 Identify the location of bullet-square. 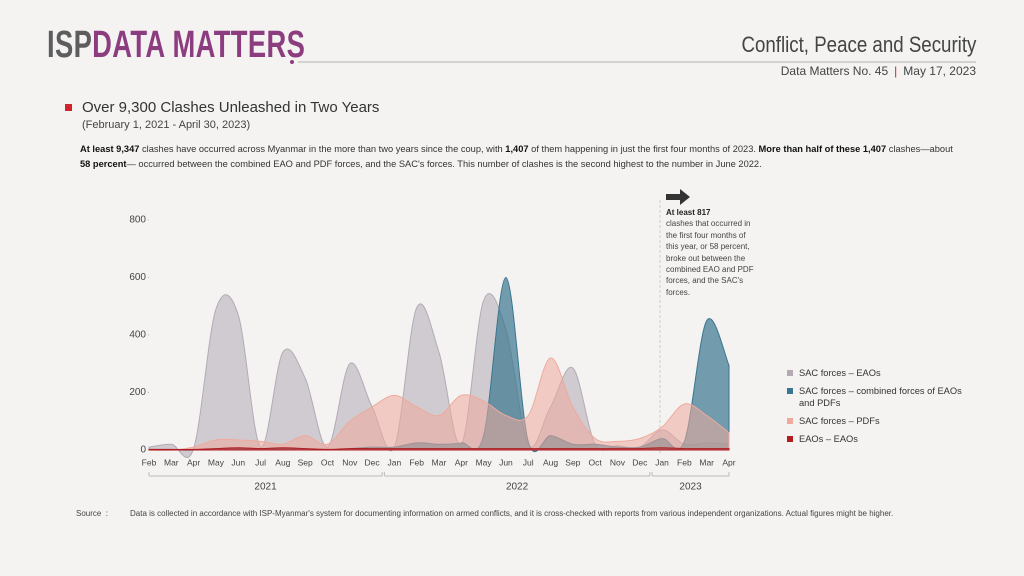
(68, 107).